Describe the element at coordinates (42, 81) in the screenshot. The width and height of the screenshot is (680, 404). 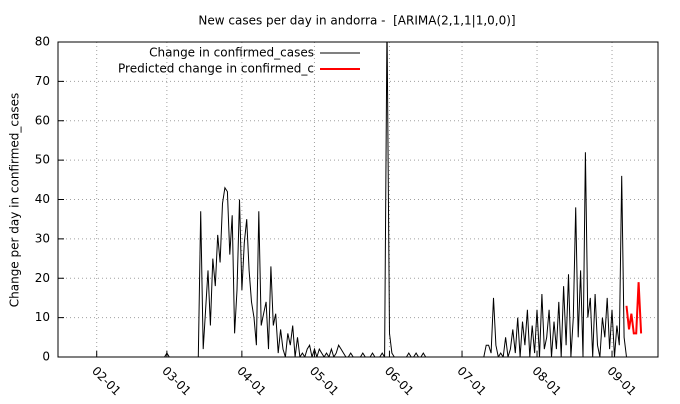
I see `y-tick-label: 70` at that location.